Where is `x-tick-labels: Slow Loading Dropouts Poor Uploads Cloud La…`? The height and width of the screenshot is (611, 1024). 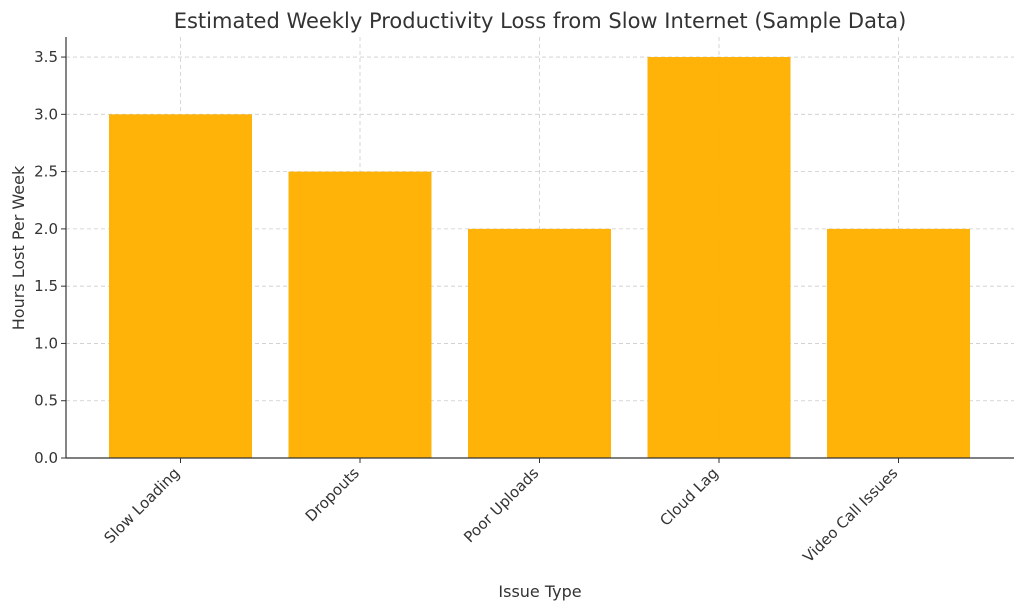 x-tick-labels: Slow Loading Dropouts Poor Uploads Cloud La… is located at coordinates (501, 515).